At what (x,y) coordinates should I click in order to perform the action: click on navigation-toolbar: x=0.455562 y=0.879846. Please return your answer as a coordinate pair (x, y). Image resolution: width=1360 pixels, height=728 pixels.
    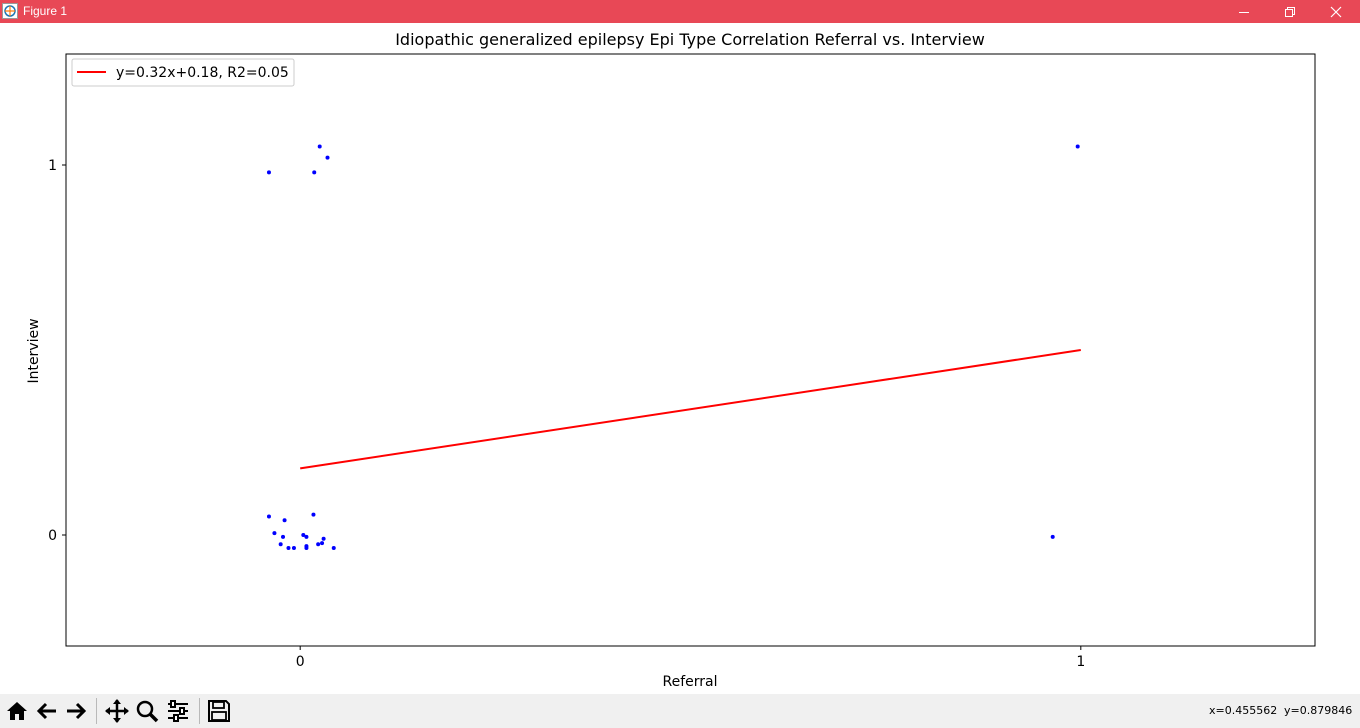
    Looking at the image, I should click on (680, 711).